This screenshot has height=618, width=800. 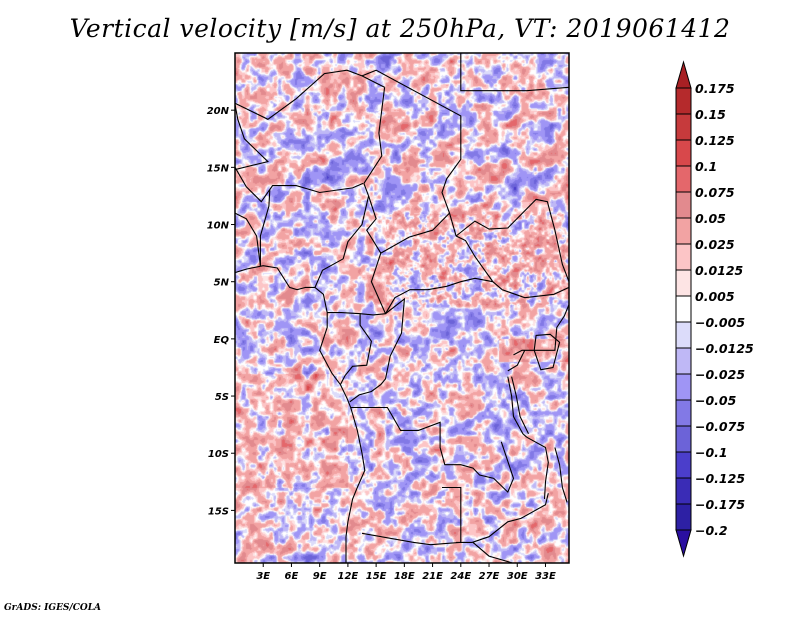 I want to click on y-tick-label: 15N, so click(x=218, y=168).